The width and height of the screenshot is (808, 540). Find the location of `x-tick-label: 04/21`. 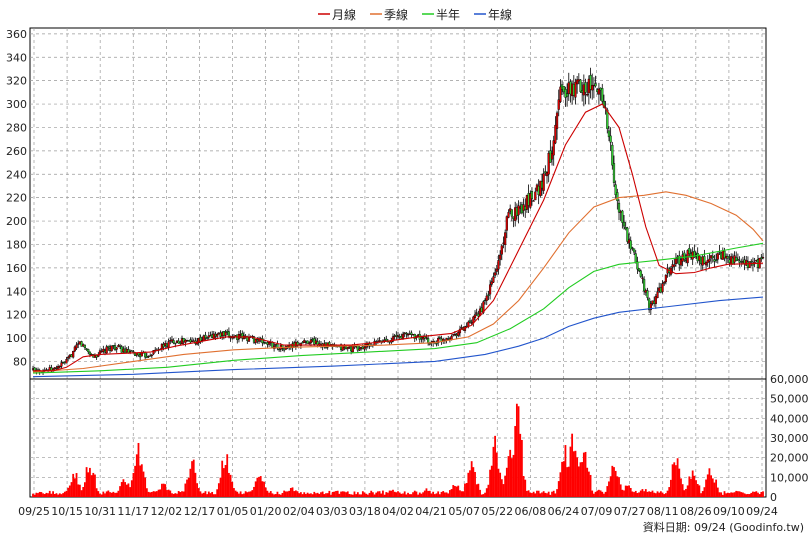

x-tick-label: 04/21 is located at coordinates (431, 511).